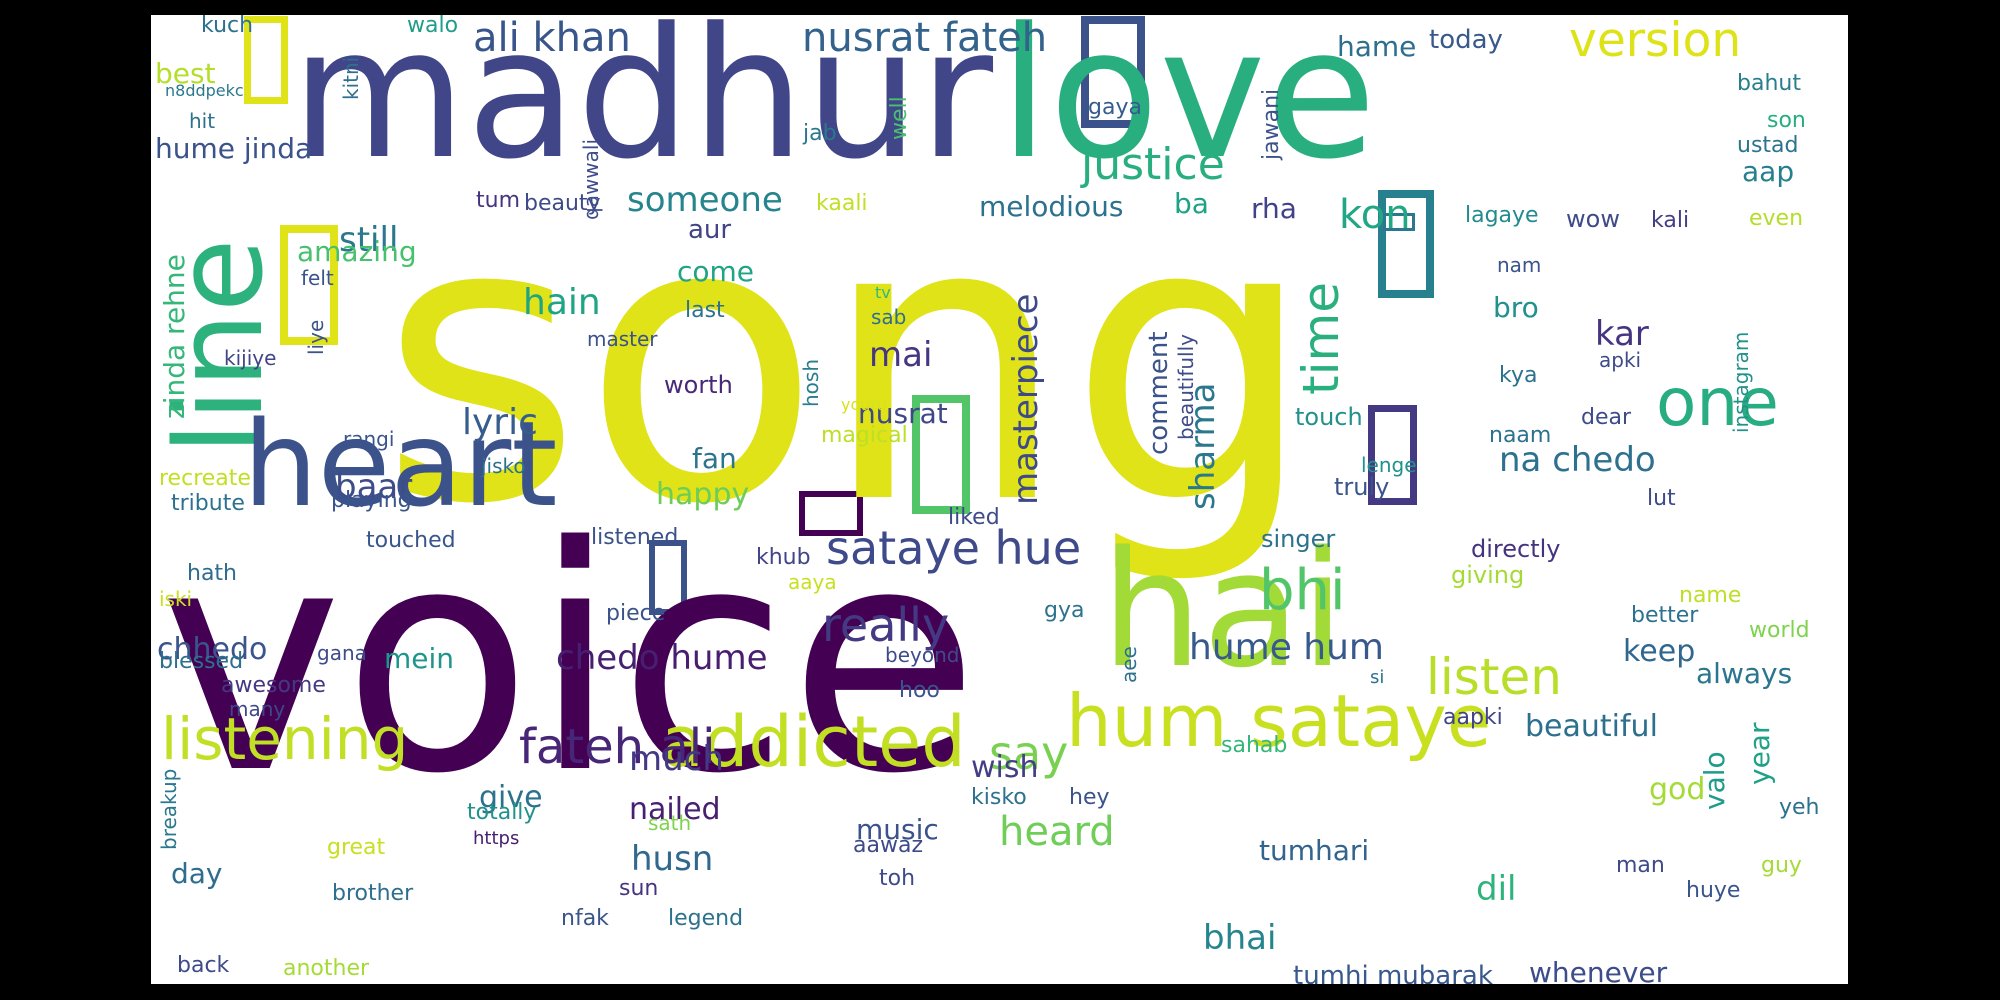 The width and height of the screenshot is (2000, 1000). Describe the element at coordinates (234, 148) in the screenshot. I see `word: hume jinda` at that location.